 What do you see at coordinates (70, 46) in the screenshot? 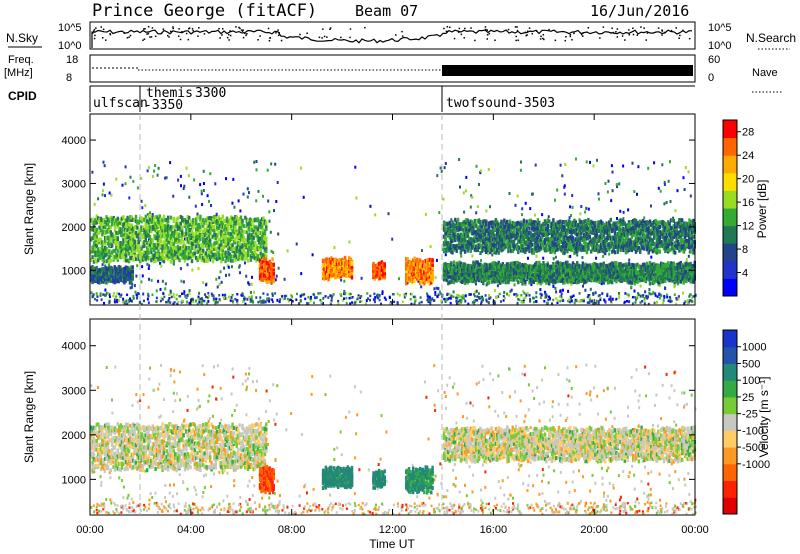
I see `nsky-tick-bottom: 10^0` at bounding box center [70, 46].